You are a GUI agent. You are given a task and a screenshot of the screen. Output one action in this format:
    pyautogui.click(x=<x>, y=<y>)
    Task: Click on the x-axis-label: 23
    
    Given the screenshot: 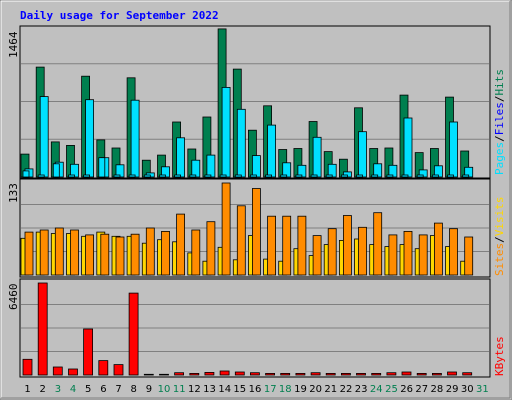 What is the action you would take?
    pyautogui.click(x=361, y=389)
    